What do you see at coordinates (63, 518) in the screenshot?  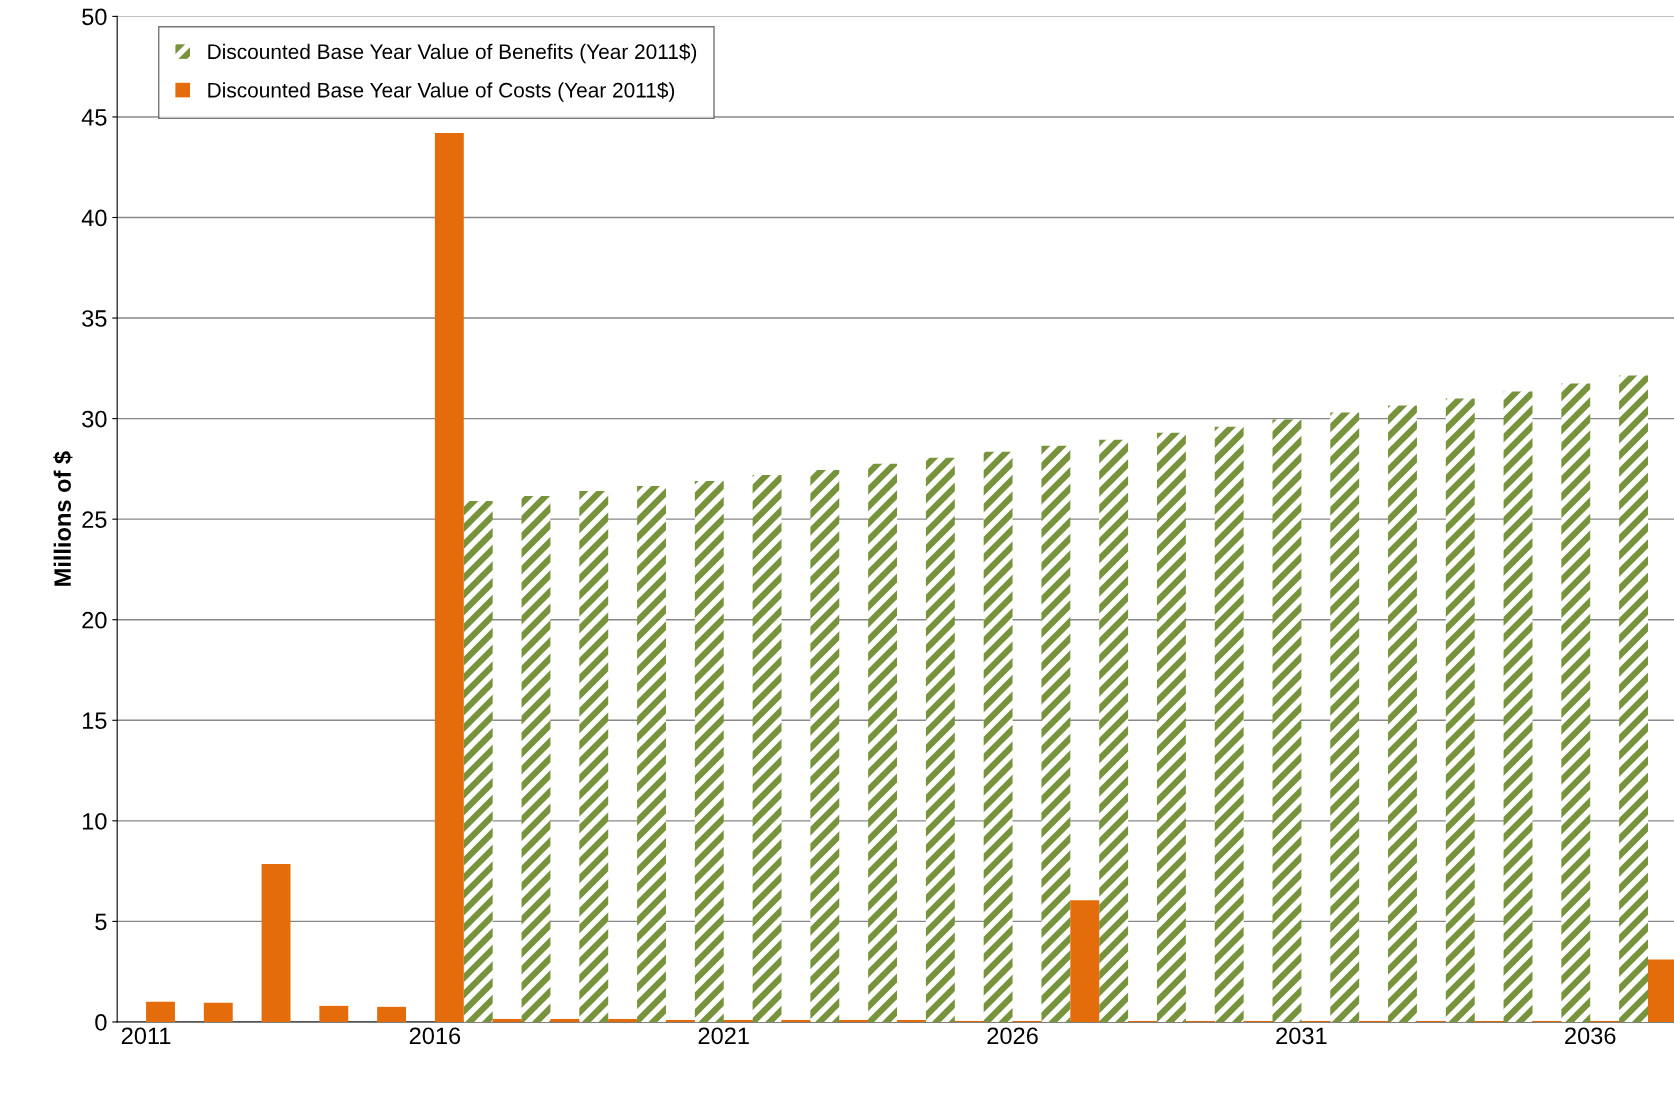 I see `y-axis-title: Millions of $` at bounding box center [63, 518].